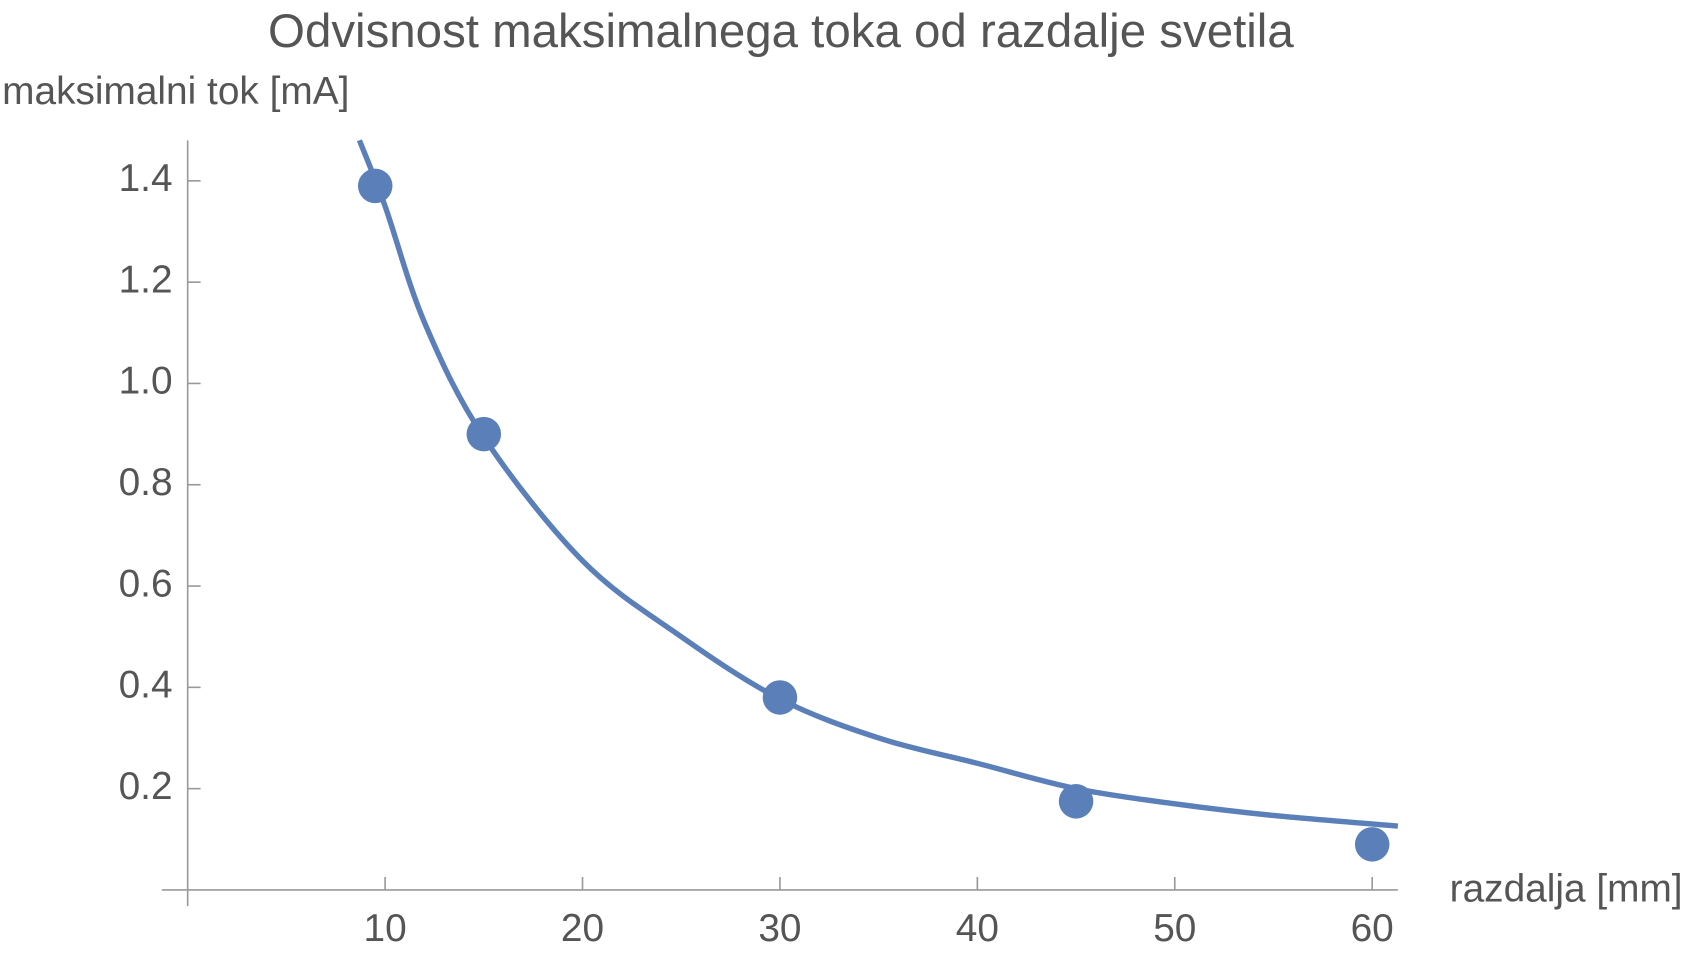 Image resolution: width=1688 pixels, height=958 pixels. What do you see at coordinates (1566, 888) in the screenshot?
I see `x-axis-label: razdalja [mm]` at bounding box center [1566, 888].